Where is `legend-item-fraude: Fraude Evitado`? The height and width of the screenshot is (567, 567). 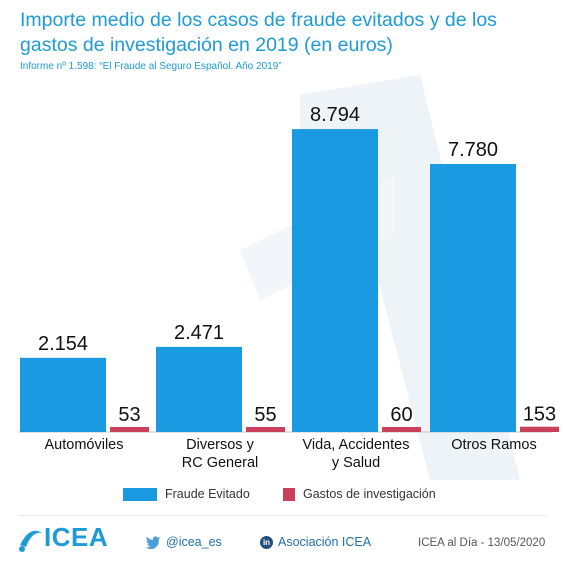
legend-item-fraude: Fraude Evitado is located at coordinates (186, 494).